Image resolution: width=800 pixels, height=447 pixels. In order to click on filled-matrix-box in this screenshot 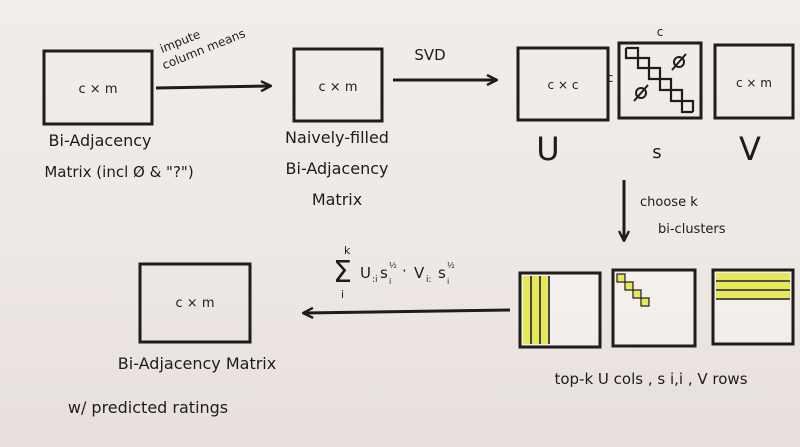, I will do `click(338, 85)`.